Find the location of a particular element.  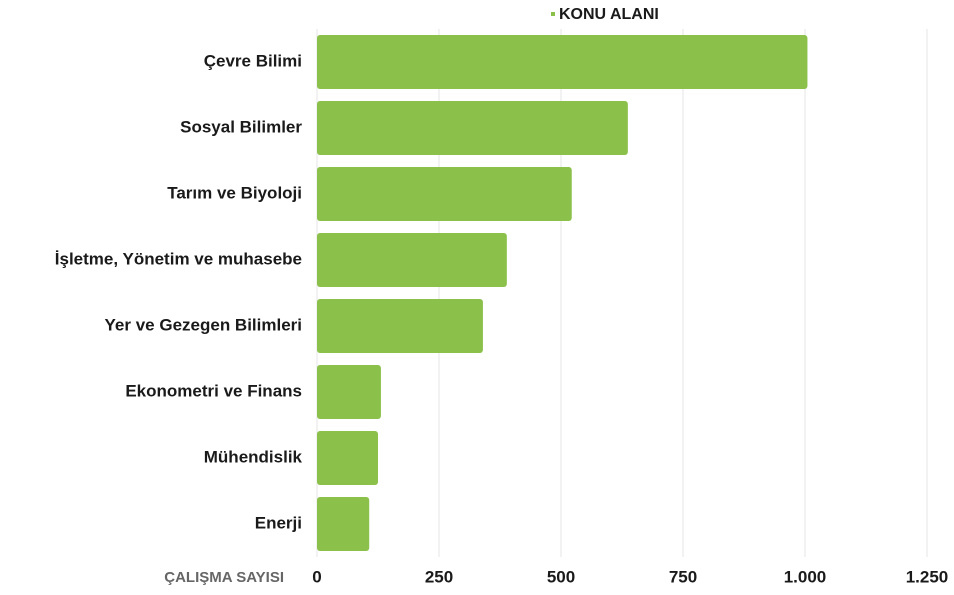

legend-swatch is located at coordinates (553, 14).